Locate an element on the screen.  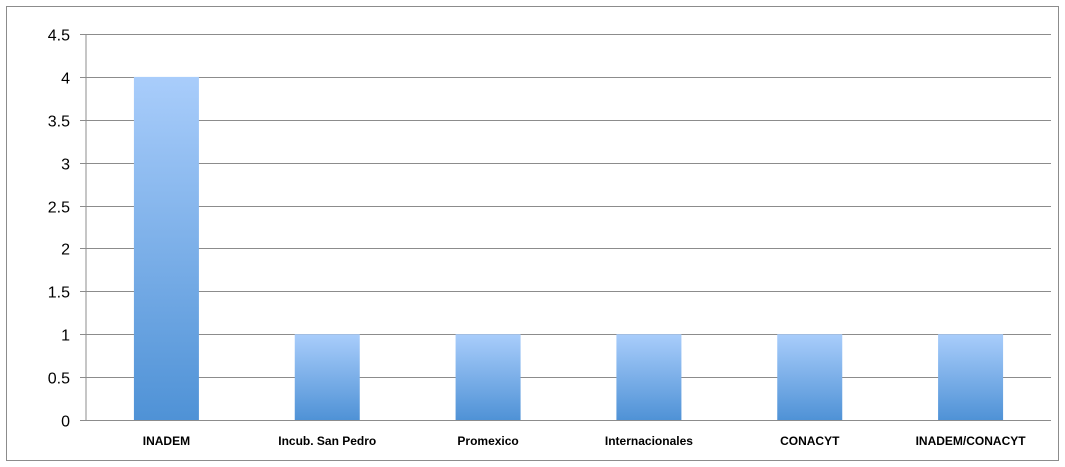
y-tick-label: 0 is located at coordinates (65, 422).